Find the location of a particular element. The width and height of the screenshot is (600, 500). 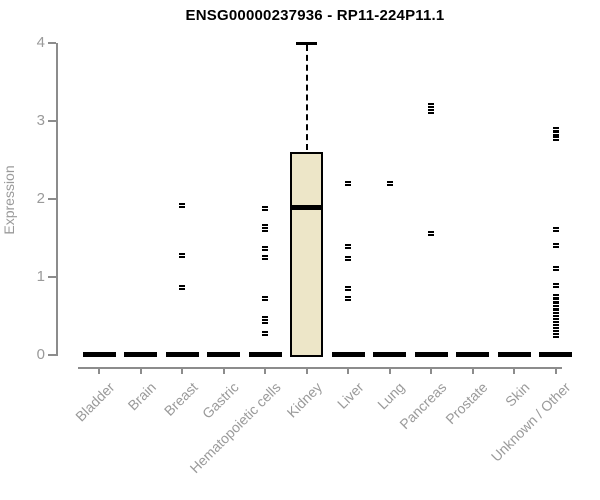

whisker-line is located at coordinates (306, 98).